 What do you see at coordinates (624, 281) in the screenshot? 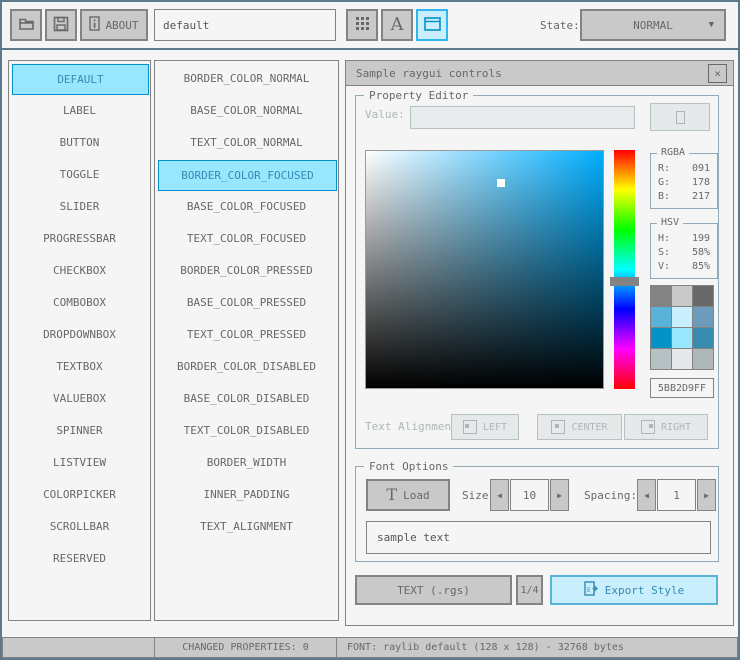
I see `hue-slider-handle` at bounding box center [624, 281].